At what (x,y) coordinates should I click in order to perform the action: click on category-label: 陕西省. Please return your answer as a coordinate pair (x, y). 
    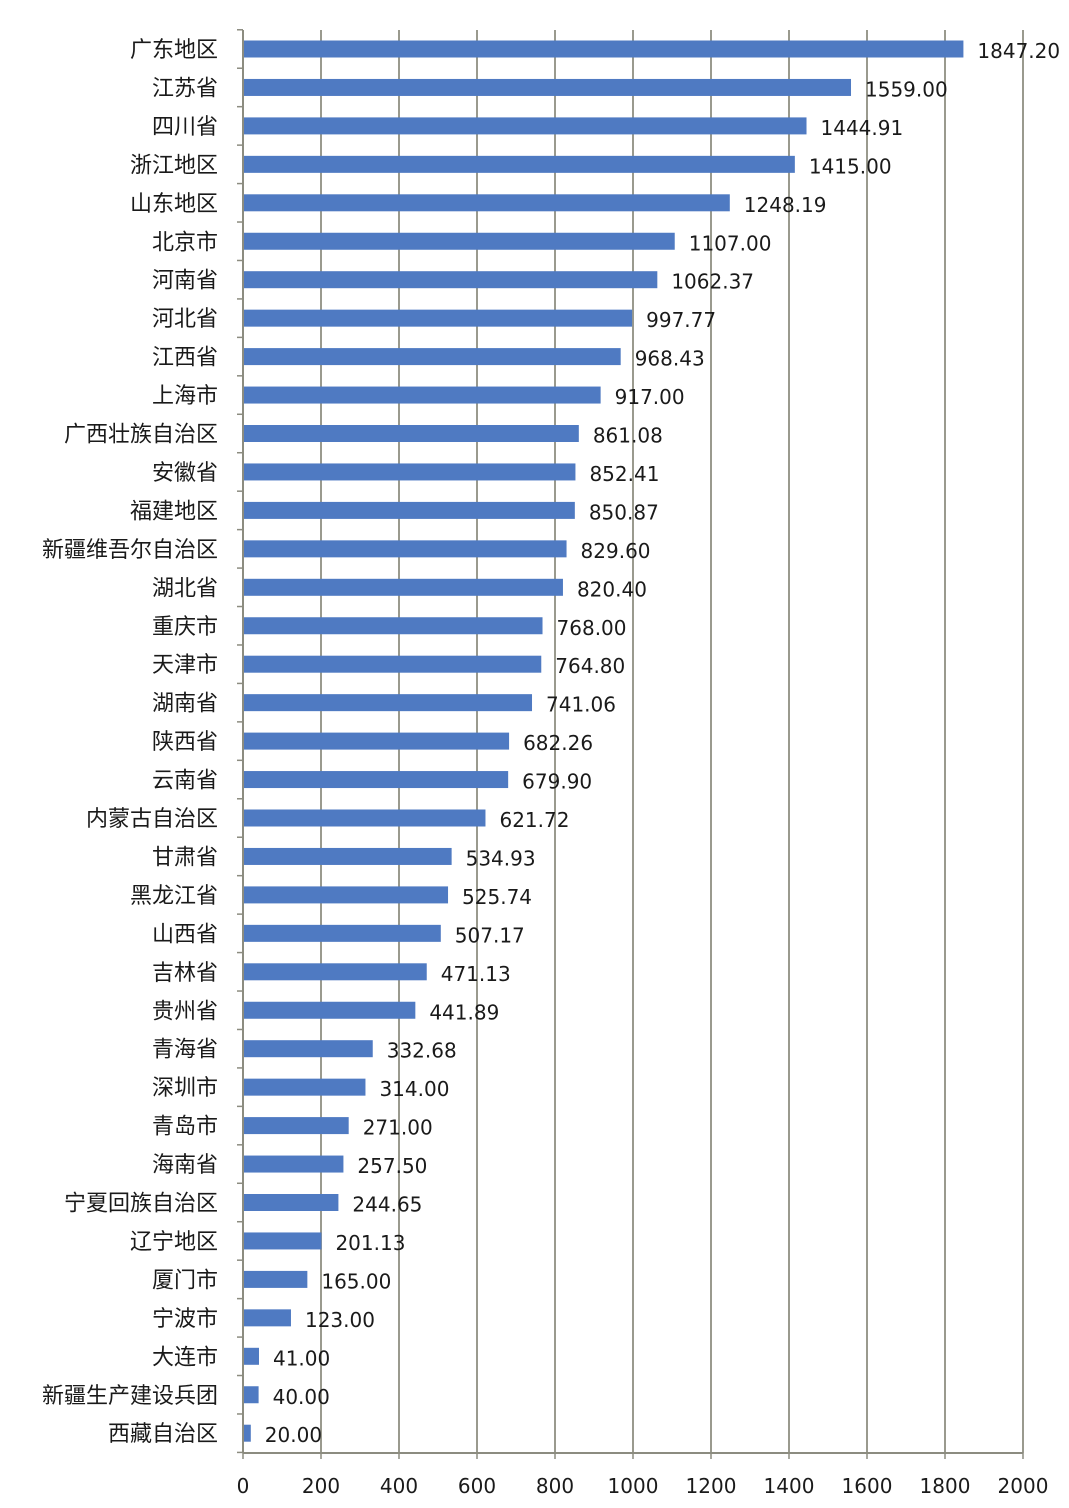
    Looking at the image, I should click on (185, 742).